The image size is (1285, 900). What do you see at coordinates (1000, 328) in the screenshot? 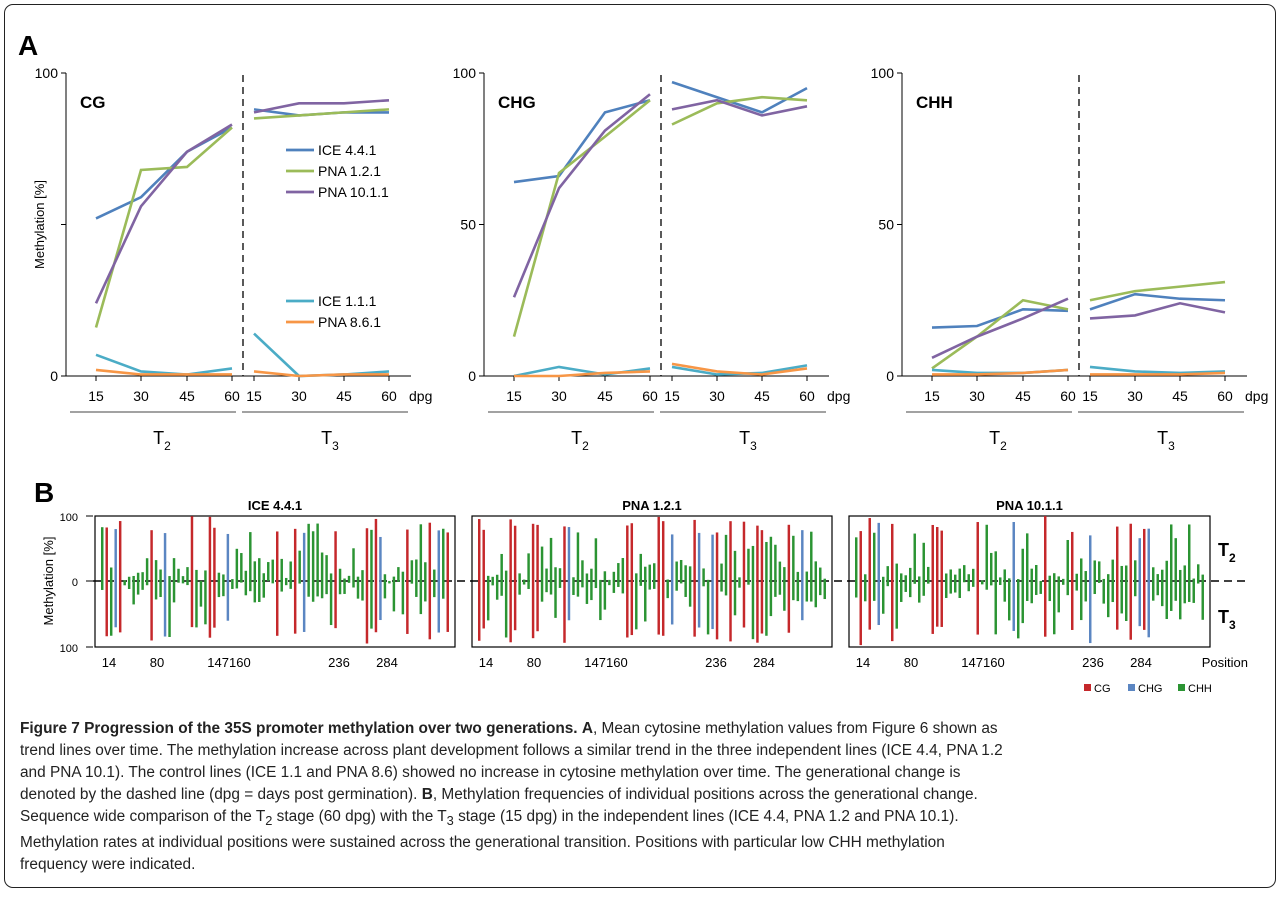
I see `series-pna-10-1-1-t2` at bounding box center [1000, 328].